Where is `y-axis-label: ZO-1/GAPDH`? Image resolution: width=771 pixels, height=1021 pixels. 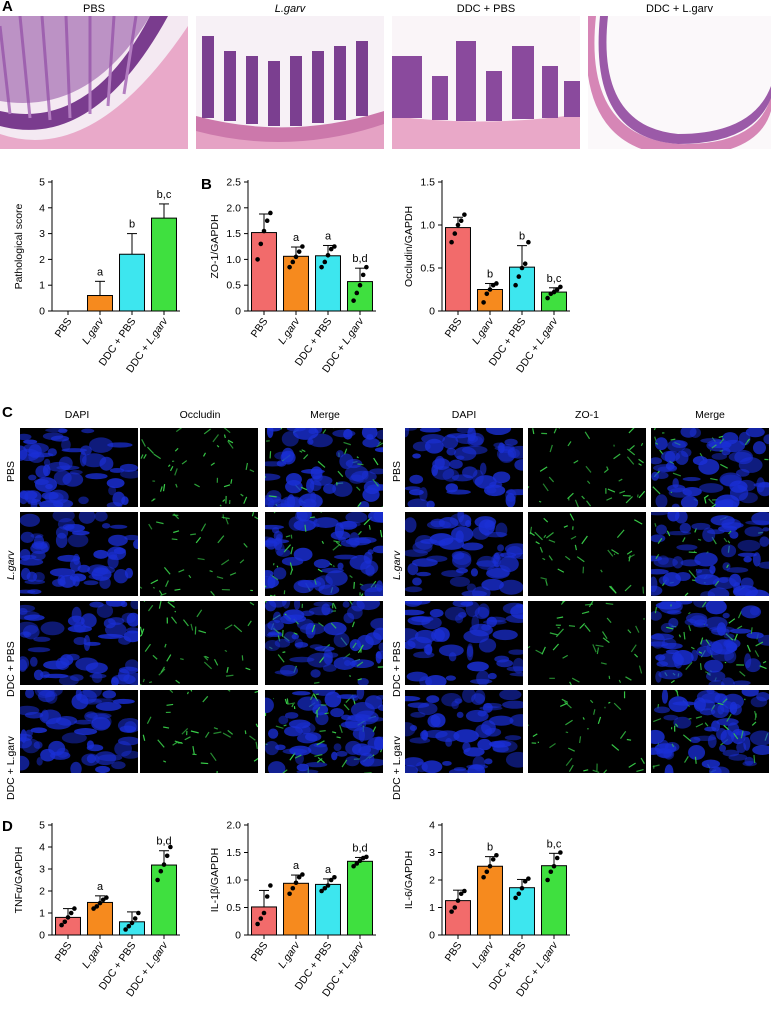 y-axis-label: ZO-1/GAPDH is located at coordinates (215, 246).